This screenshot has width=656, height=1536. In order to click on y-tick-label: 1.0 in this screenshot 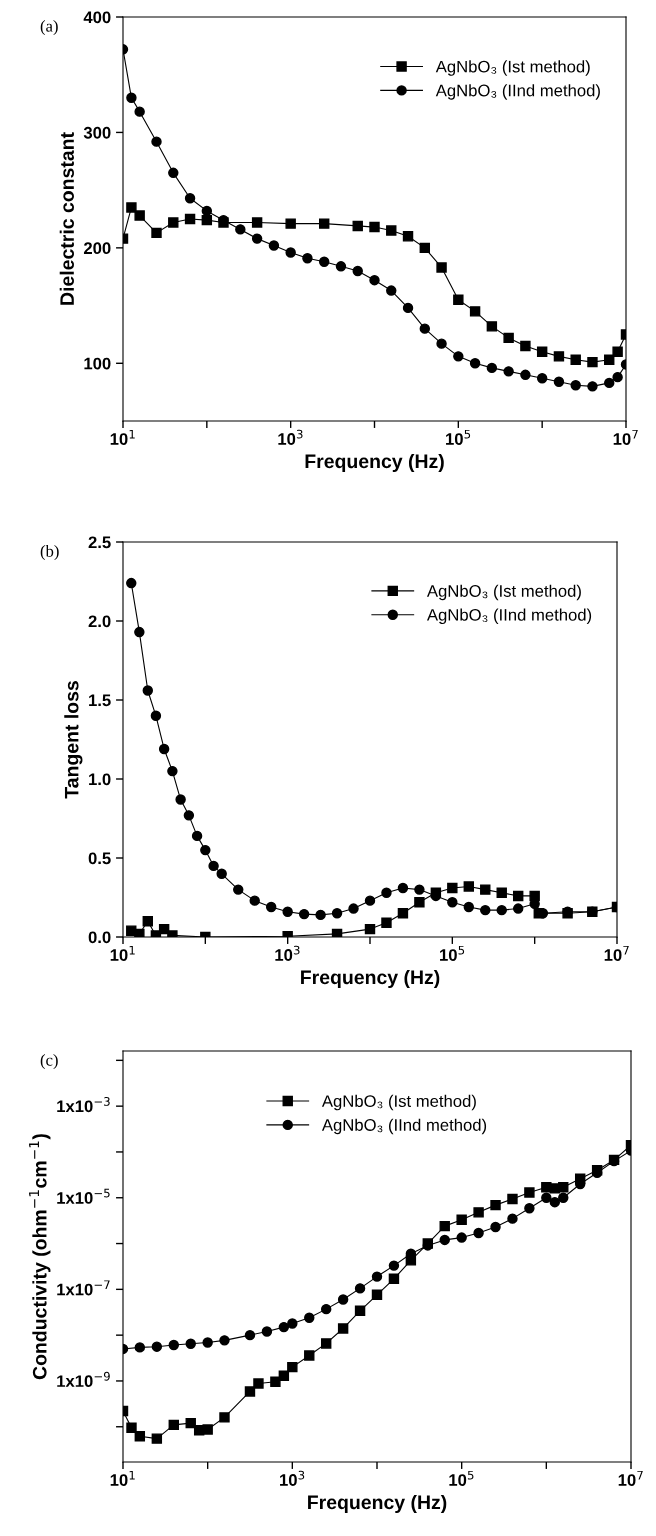, I will do `click(100, 779)`.